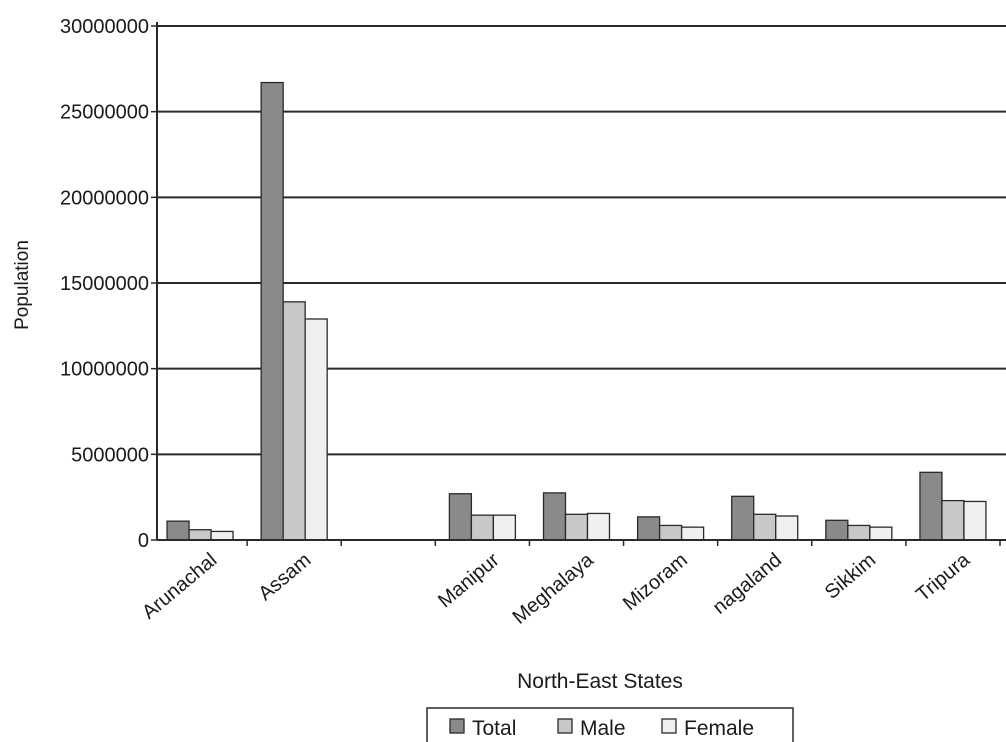 Image resolution: width=1006 pixels, height=742 pixels. Describe the element at coordinates (179, 586) in the screenshot. I see `x-tick-label: Arunachal` at that location.